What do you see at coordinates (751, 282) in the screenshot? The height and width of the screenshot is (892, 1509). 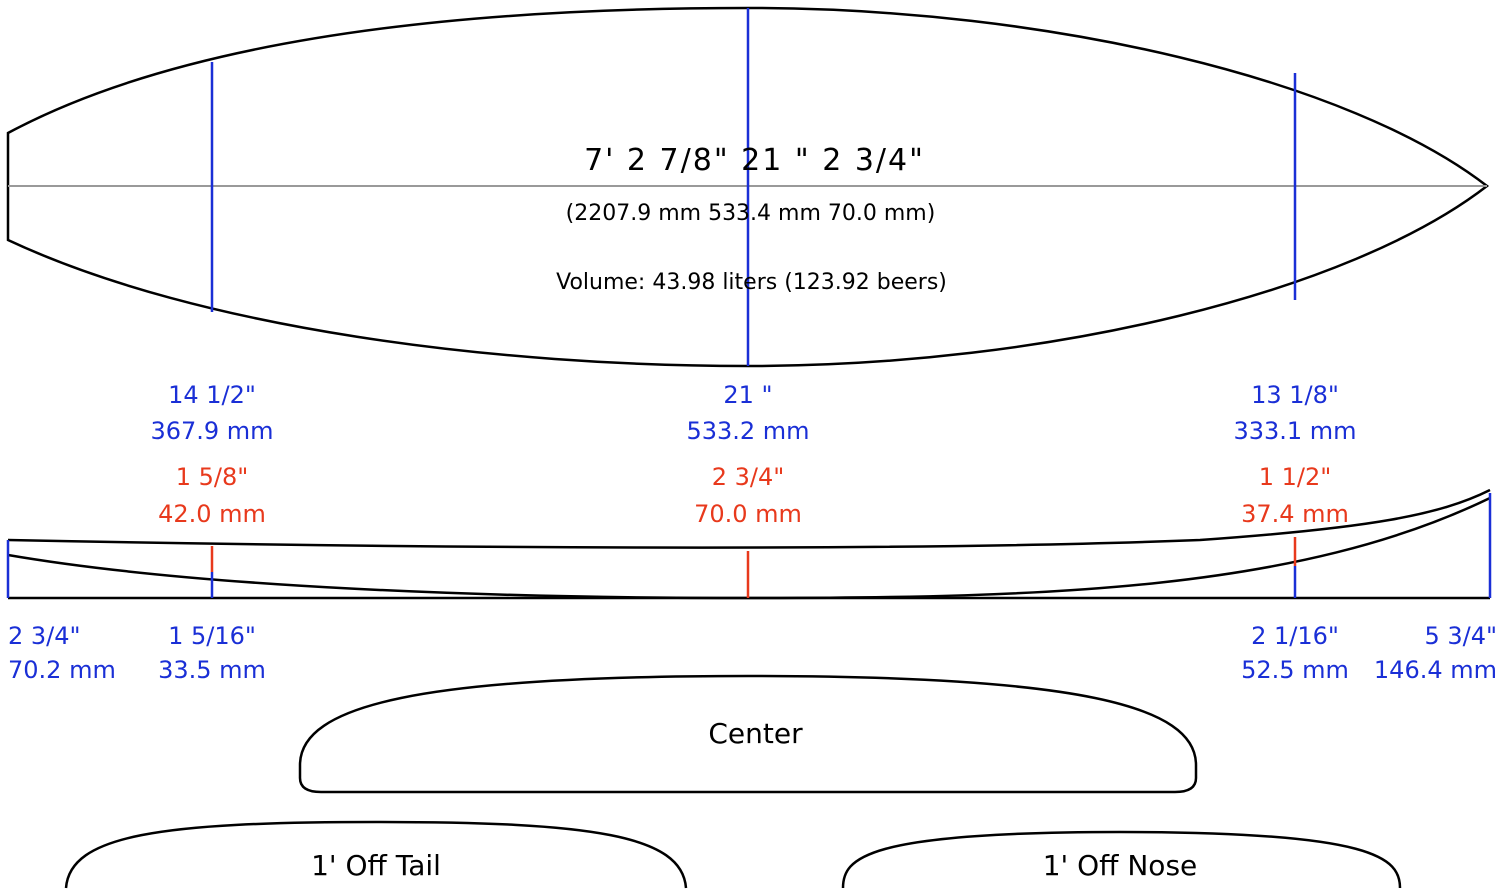 I see `volume-text: Volume: 43.98 liters (123.92 beers)` at bounding box center [751, 282].